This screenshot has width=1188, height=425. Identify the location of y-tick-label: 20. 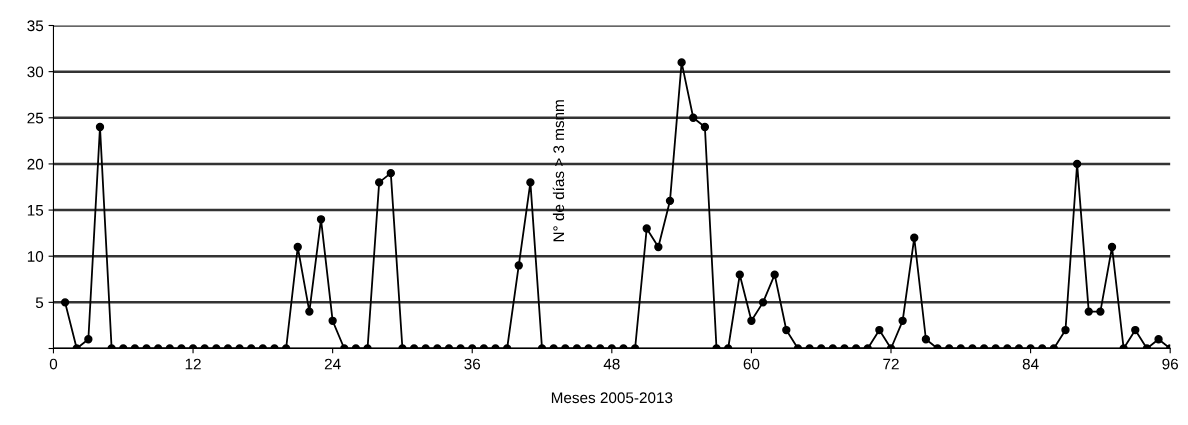
(35, 164).